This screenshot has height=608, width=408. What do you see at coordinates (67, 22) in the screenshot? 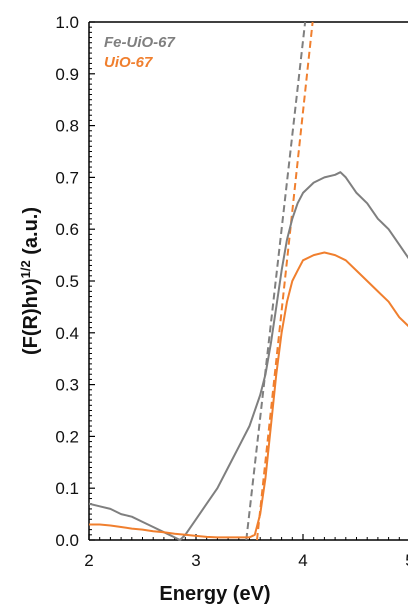
I see `y-tick-label: 1.0` at bounding box center [67, 22].